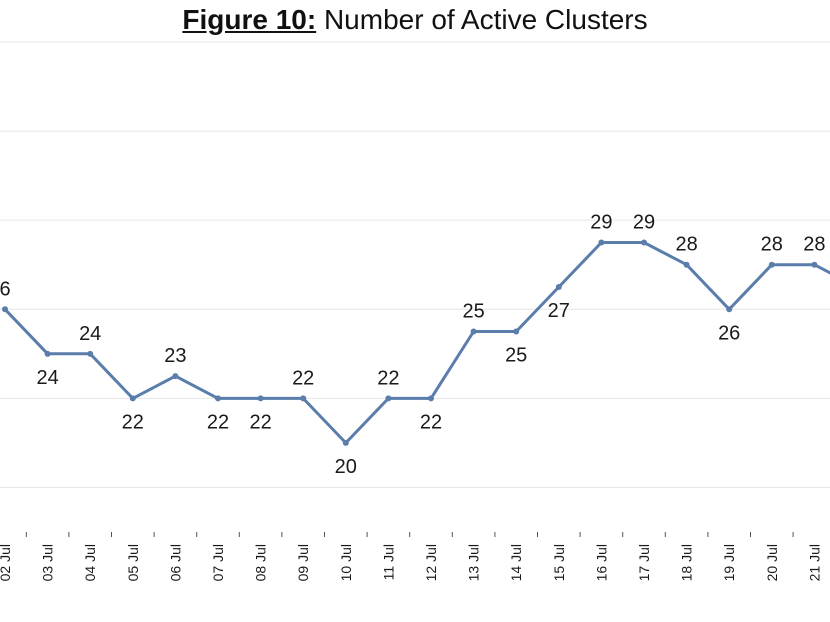  What do you see at coordinates (261, 562) in the screenshot?
I see `x-tick-label: 08 Jul` at bounding box center [261, 562].